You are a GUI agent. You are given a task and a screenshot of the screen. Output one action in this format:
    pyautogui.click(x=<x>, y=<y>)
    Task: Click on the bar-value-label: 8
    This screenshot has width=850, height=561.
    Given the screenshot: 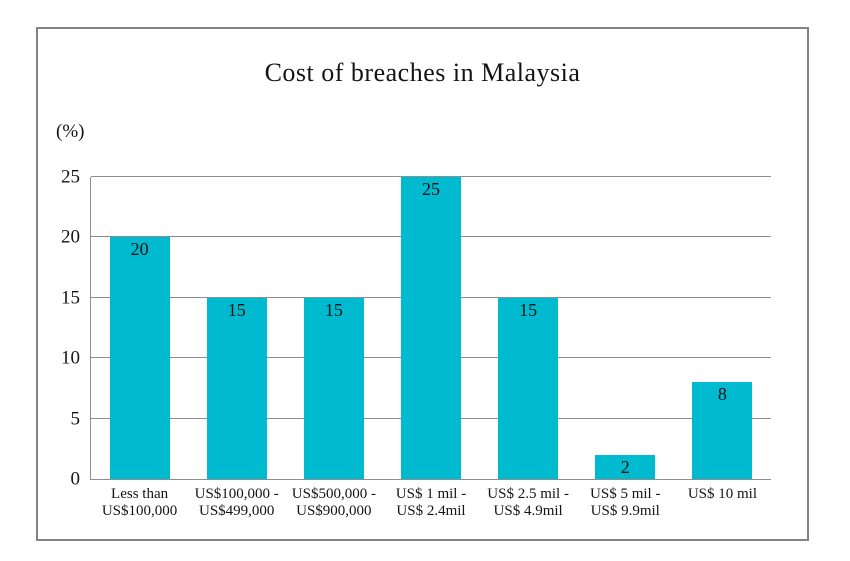 What is the action you would take?
    pyautogui.click(x=722, y=394)
    